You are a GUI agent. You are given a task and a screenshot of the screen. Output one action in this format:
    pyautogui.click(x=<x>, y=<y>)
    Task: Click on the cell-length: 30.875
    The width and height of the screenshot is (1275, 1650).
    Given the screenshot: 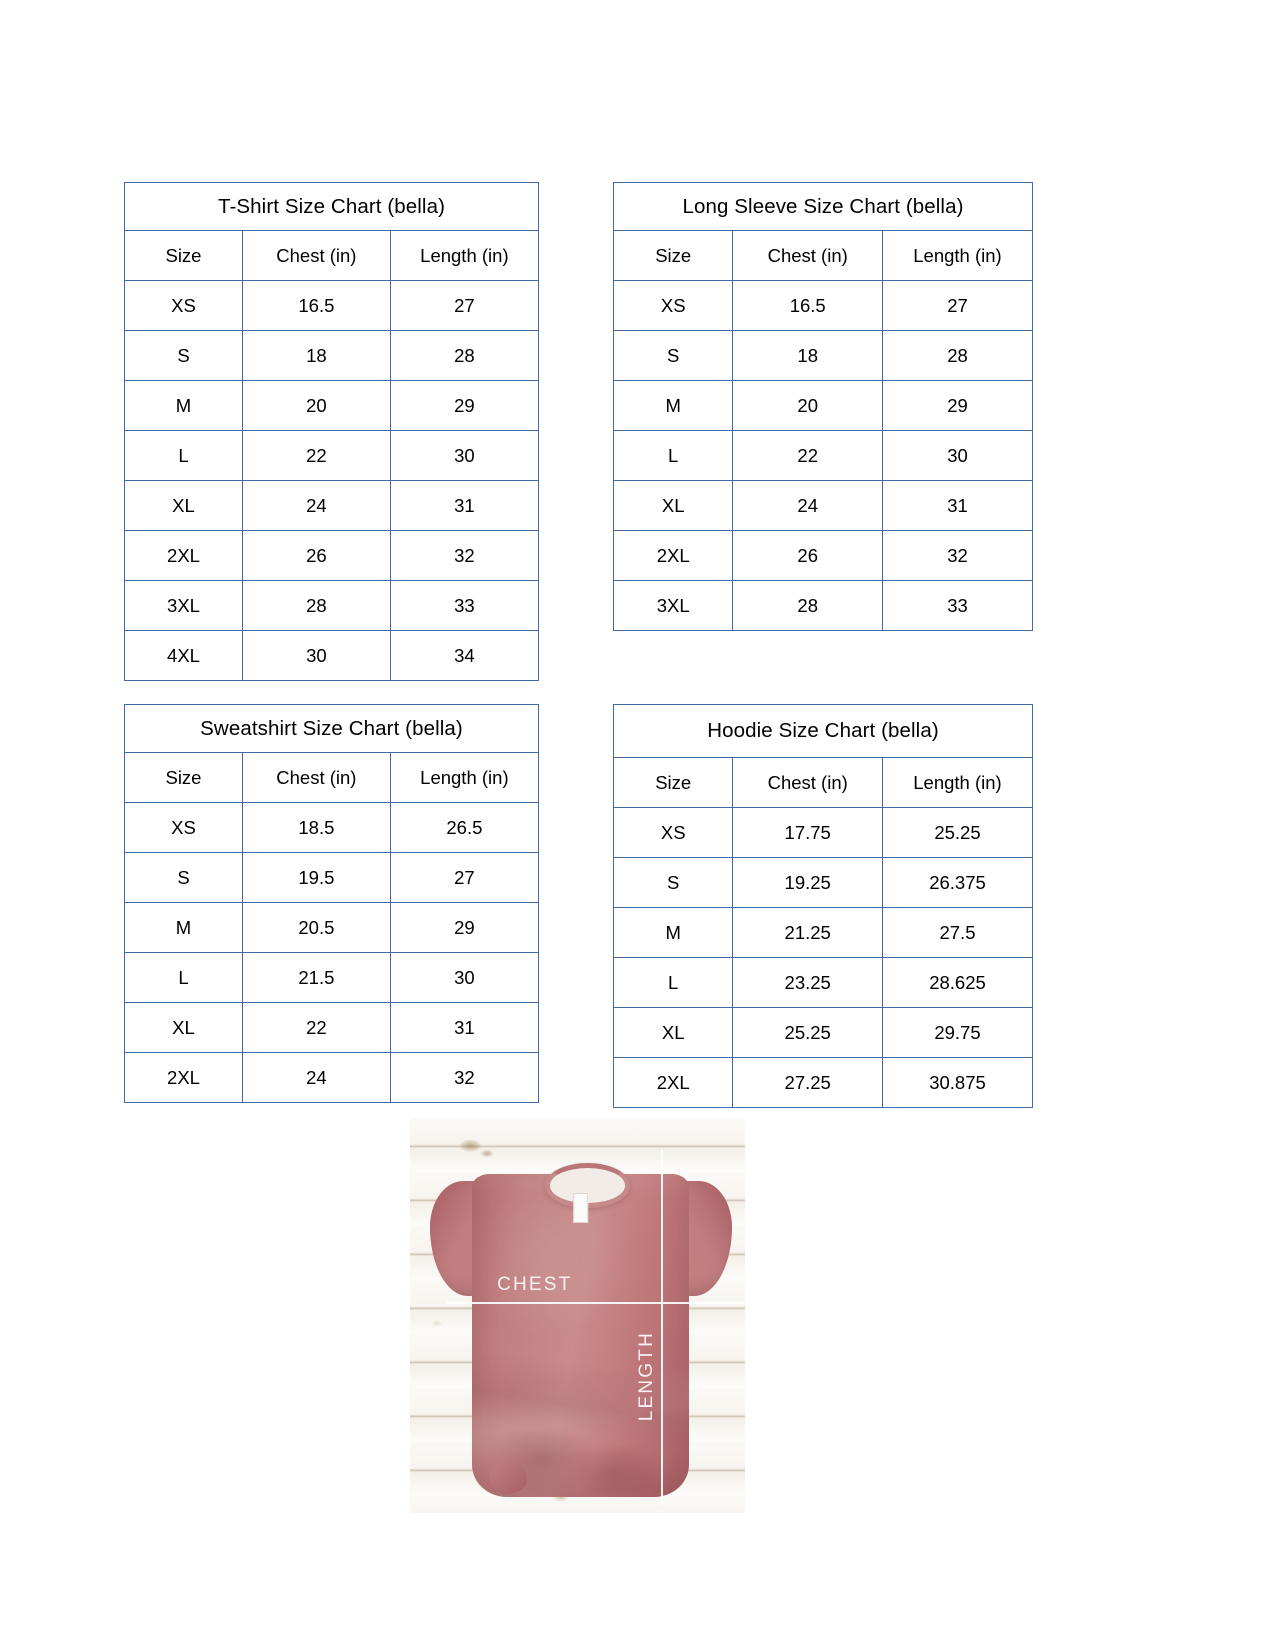 What is the action you would take?
    pyautogui.click(x=957, y=1082)
    